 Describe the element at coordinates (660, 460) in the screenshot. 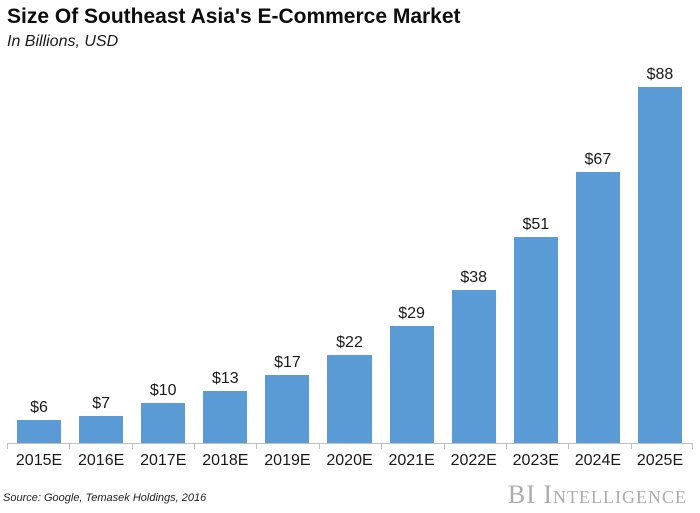

I see `x-axis-label: 2025E` at that location.